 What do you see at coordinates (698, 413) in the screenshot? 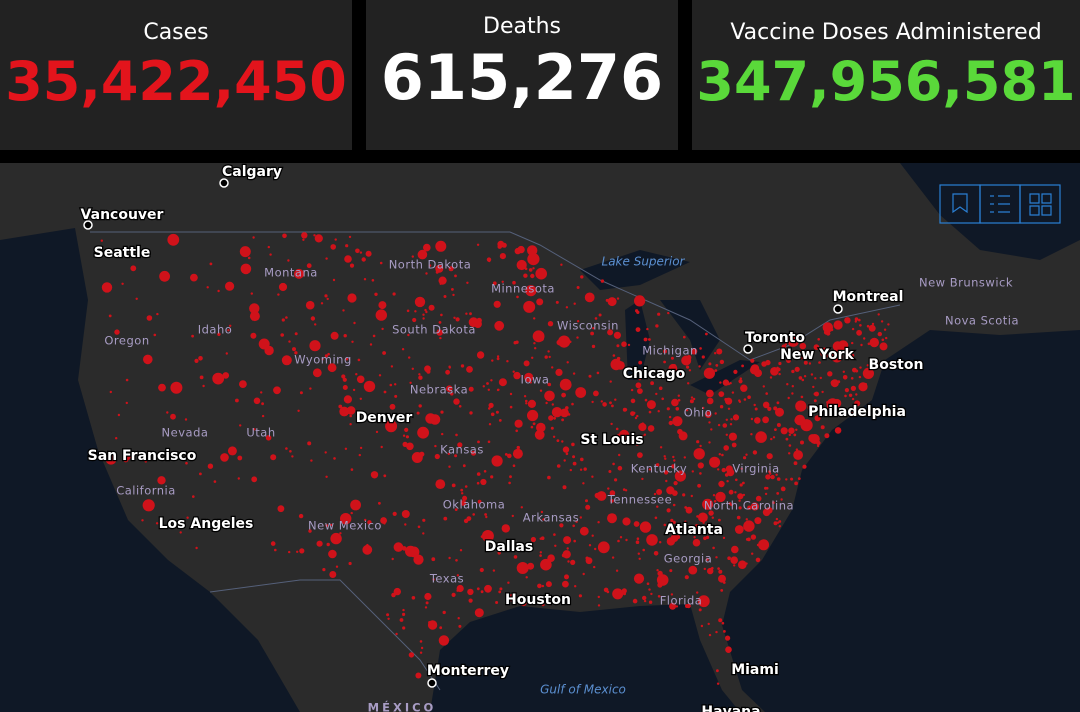
I see `region-label: Ohio` at bounding box center [698, 413].